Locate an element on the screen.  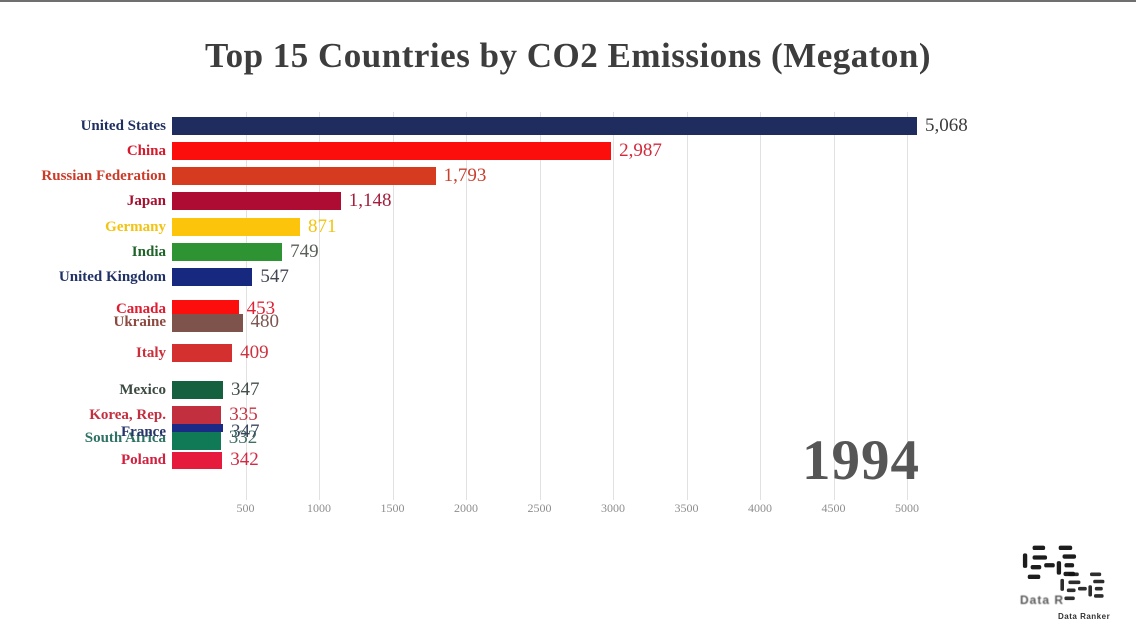
bar-south-africa is located at coordinates (196, 440).